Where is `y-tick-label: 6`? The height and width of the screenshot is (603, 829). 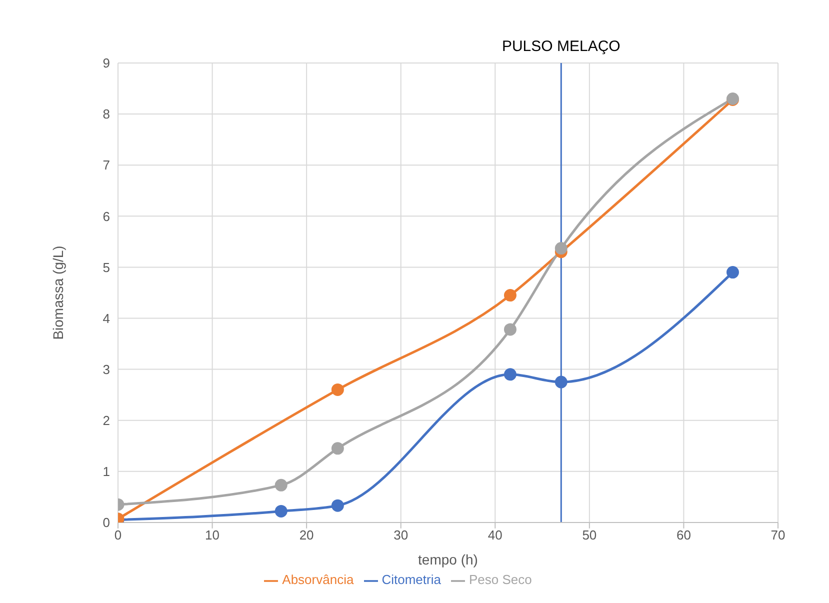 y-tick-label: 6 is located at coordinates (106, 216).